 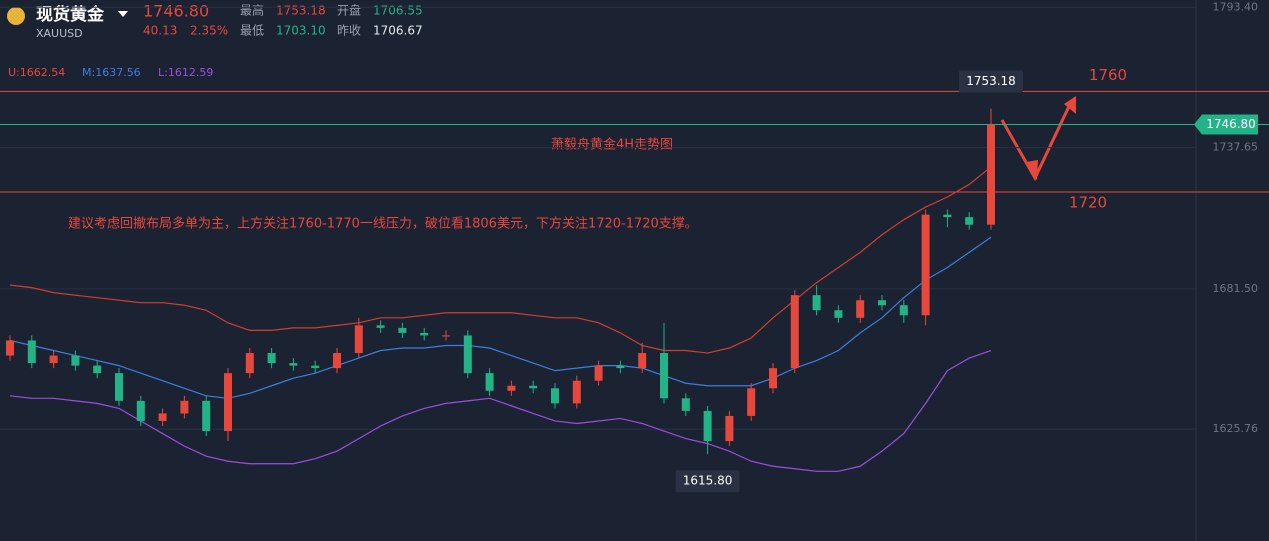 What do you see at coordinates (123, 14) in the screenshot?
I see `dropdown-arrow` at bounding box center [123, 14].